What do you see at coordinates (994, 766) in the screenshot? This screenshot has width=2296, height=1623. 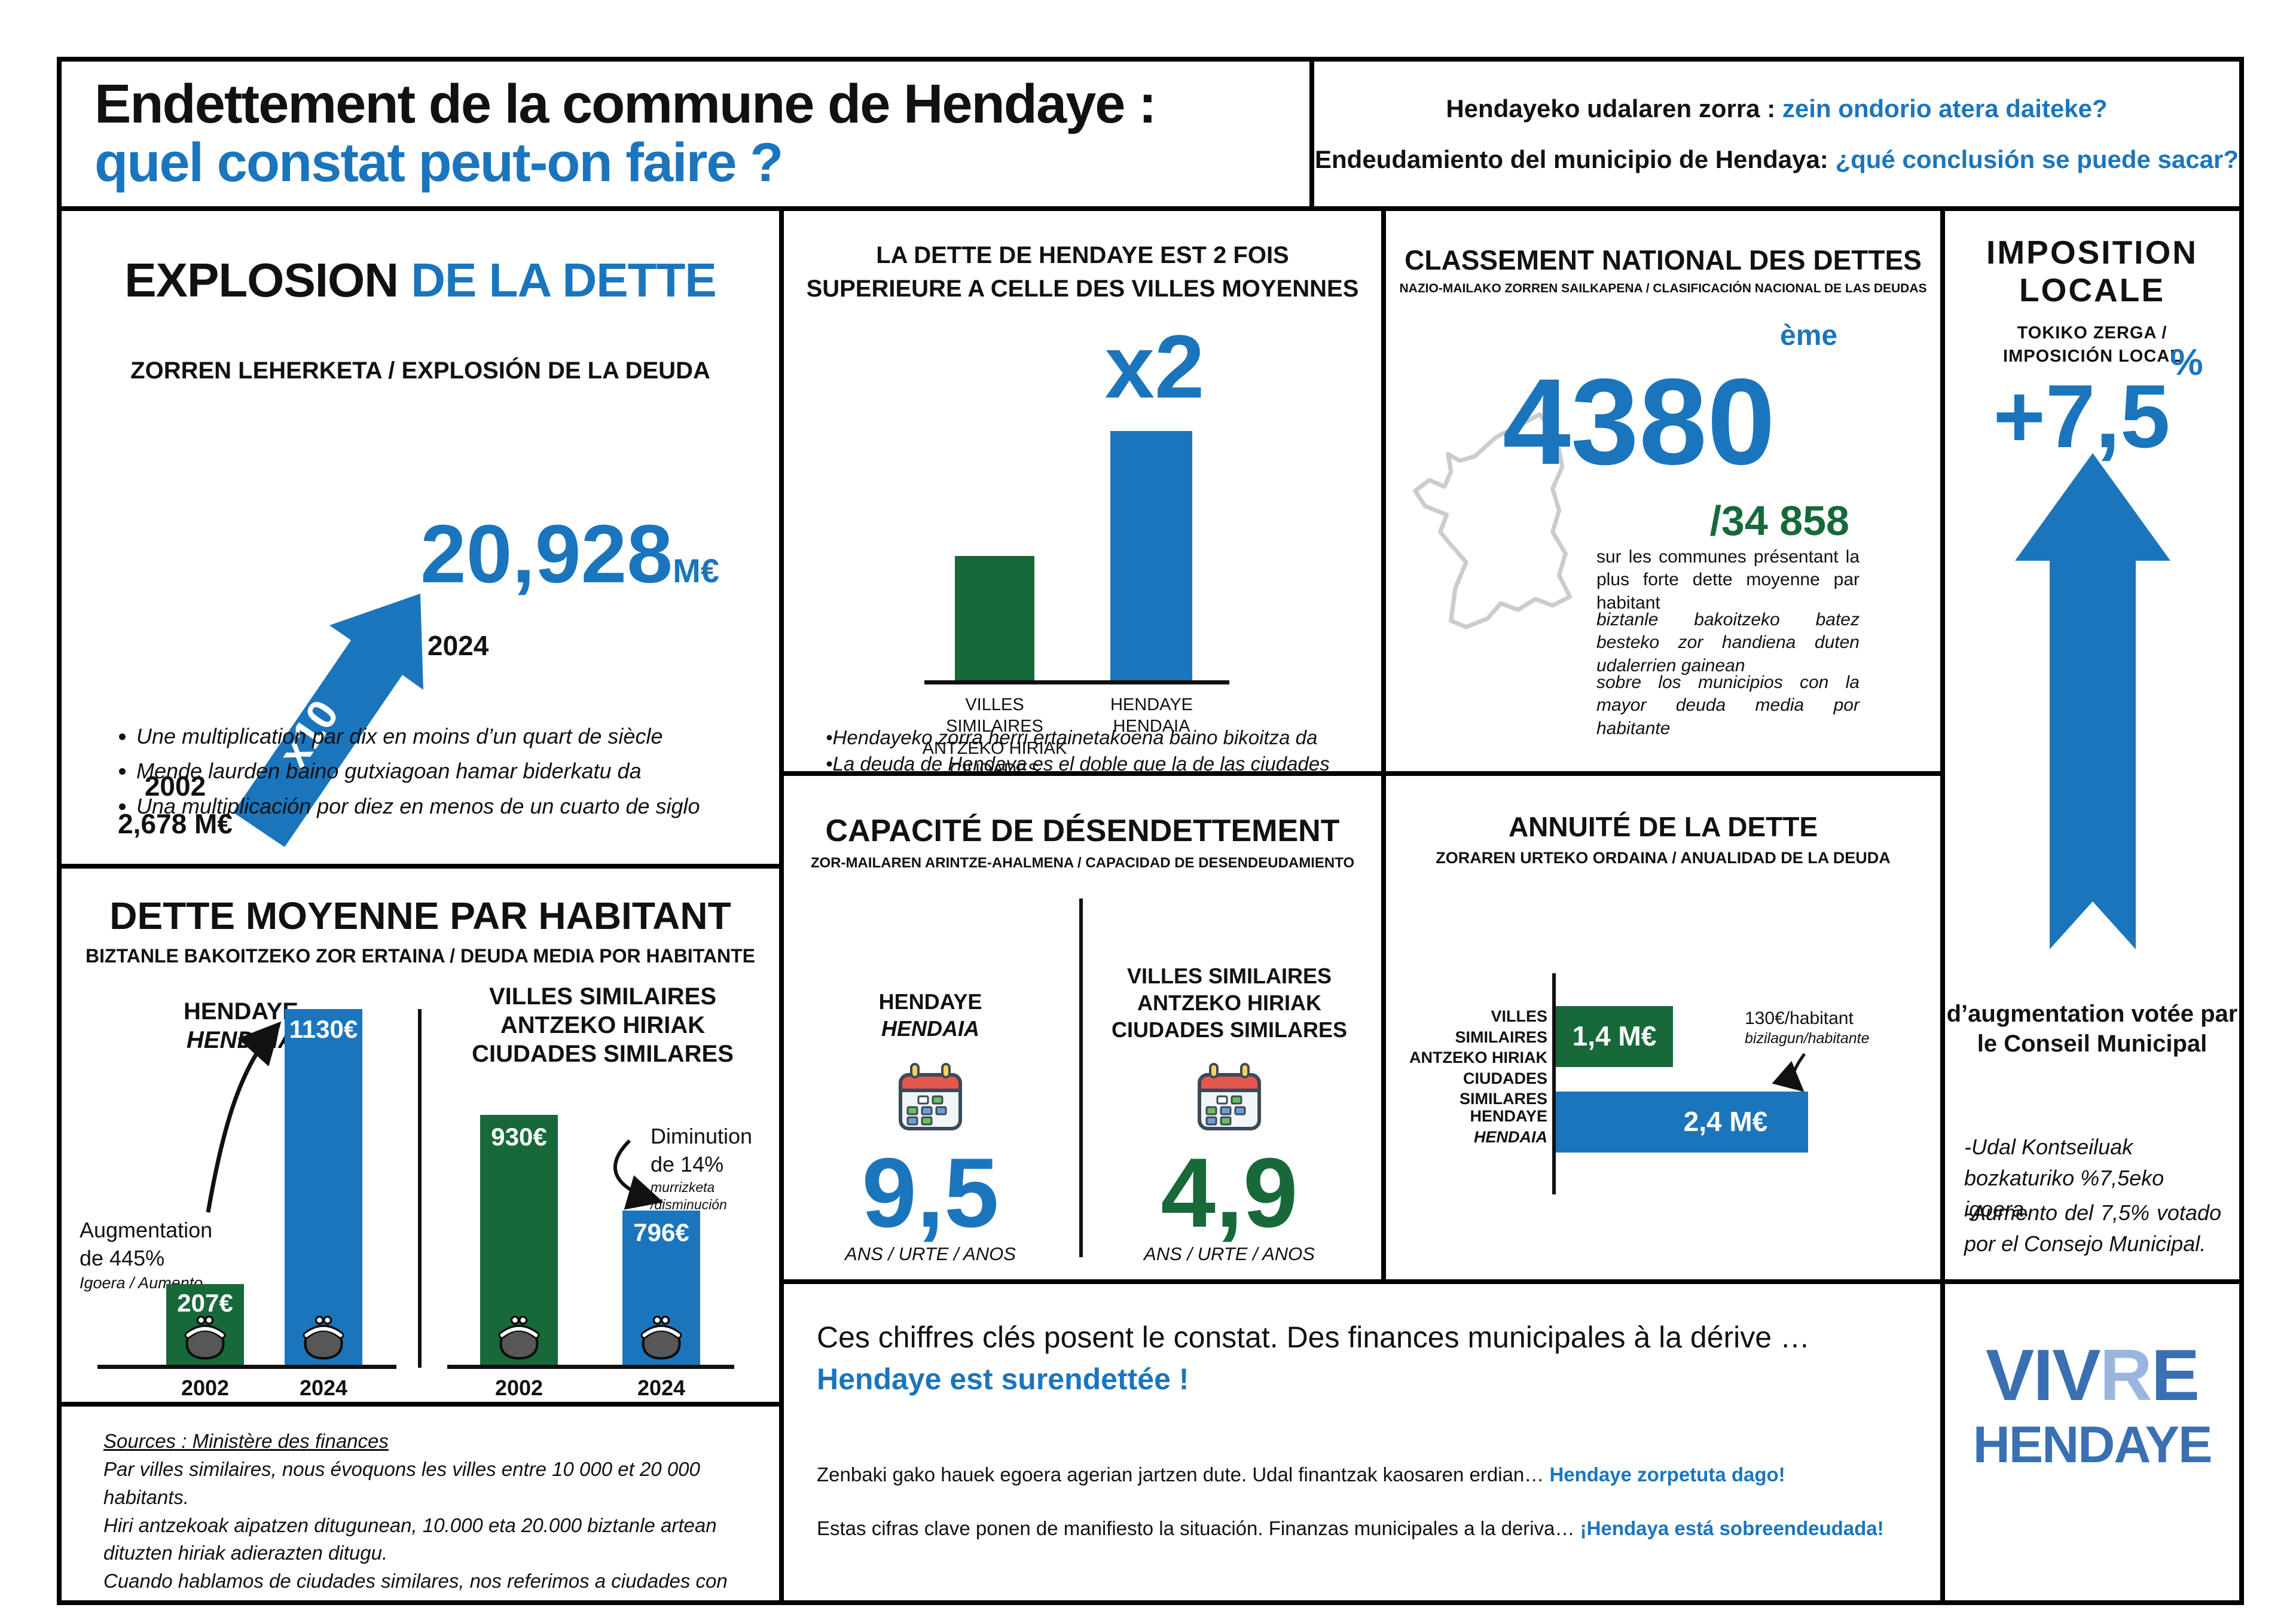 I see `x2-left-label-es: CIUDADES SIMILARES` at bounding box center [994, 766].